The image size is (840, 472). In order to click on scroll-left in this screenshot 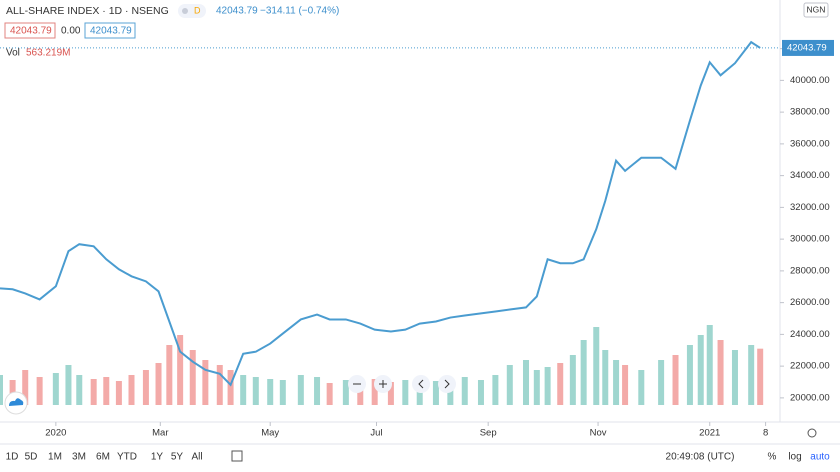, I will do `click(421, 384)`.